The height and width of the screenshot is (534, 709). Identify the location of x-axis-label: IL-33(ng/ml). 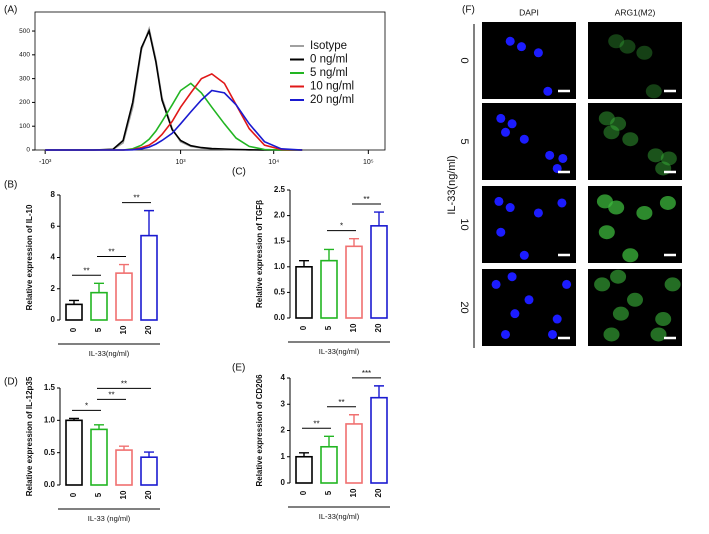
(339, 516).